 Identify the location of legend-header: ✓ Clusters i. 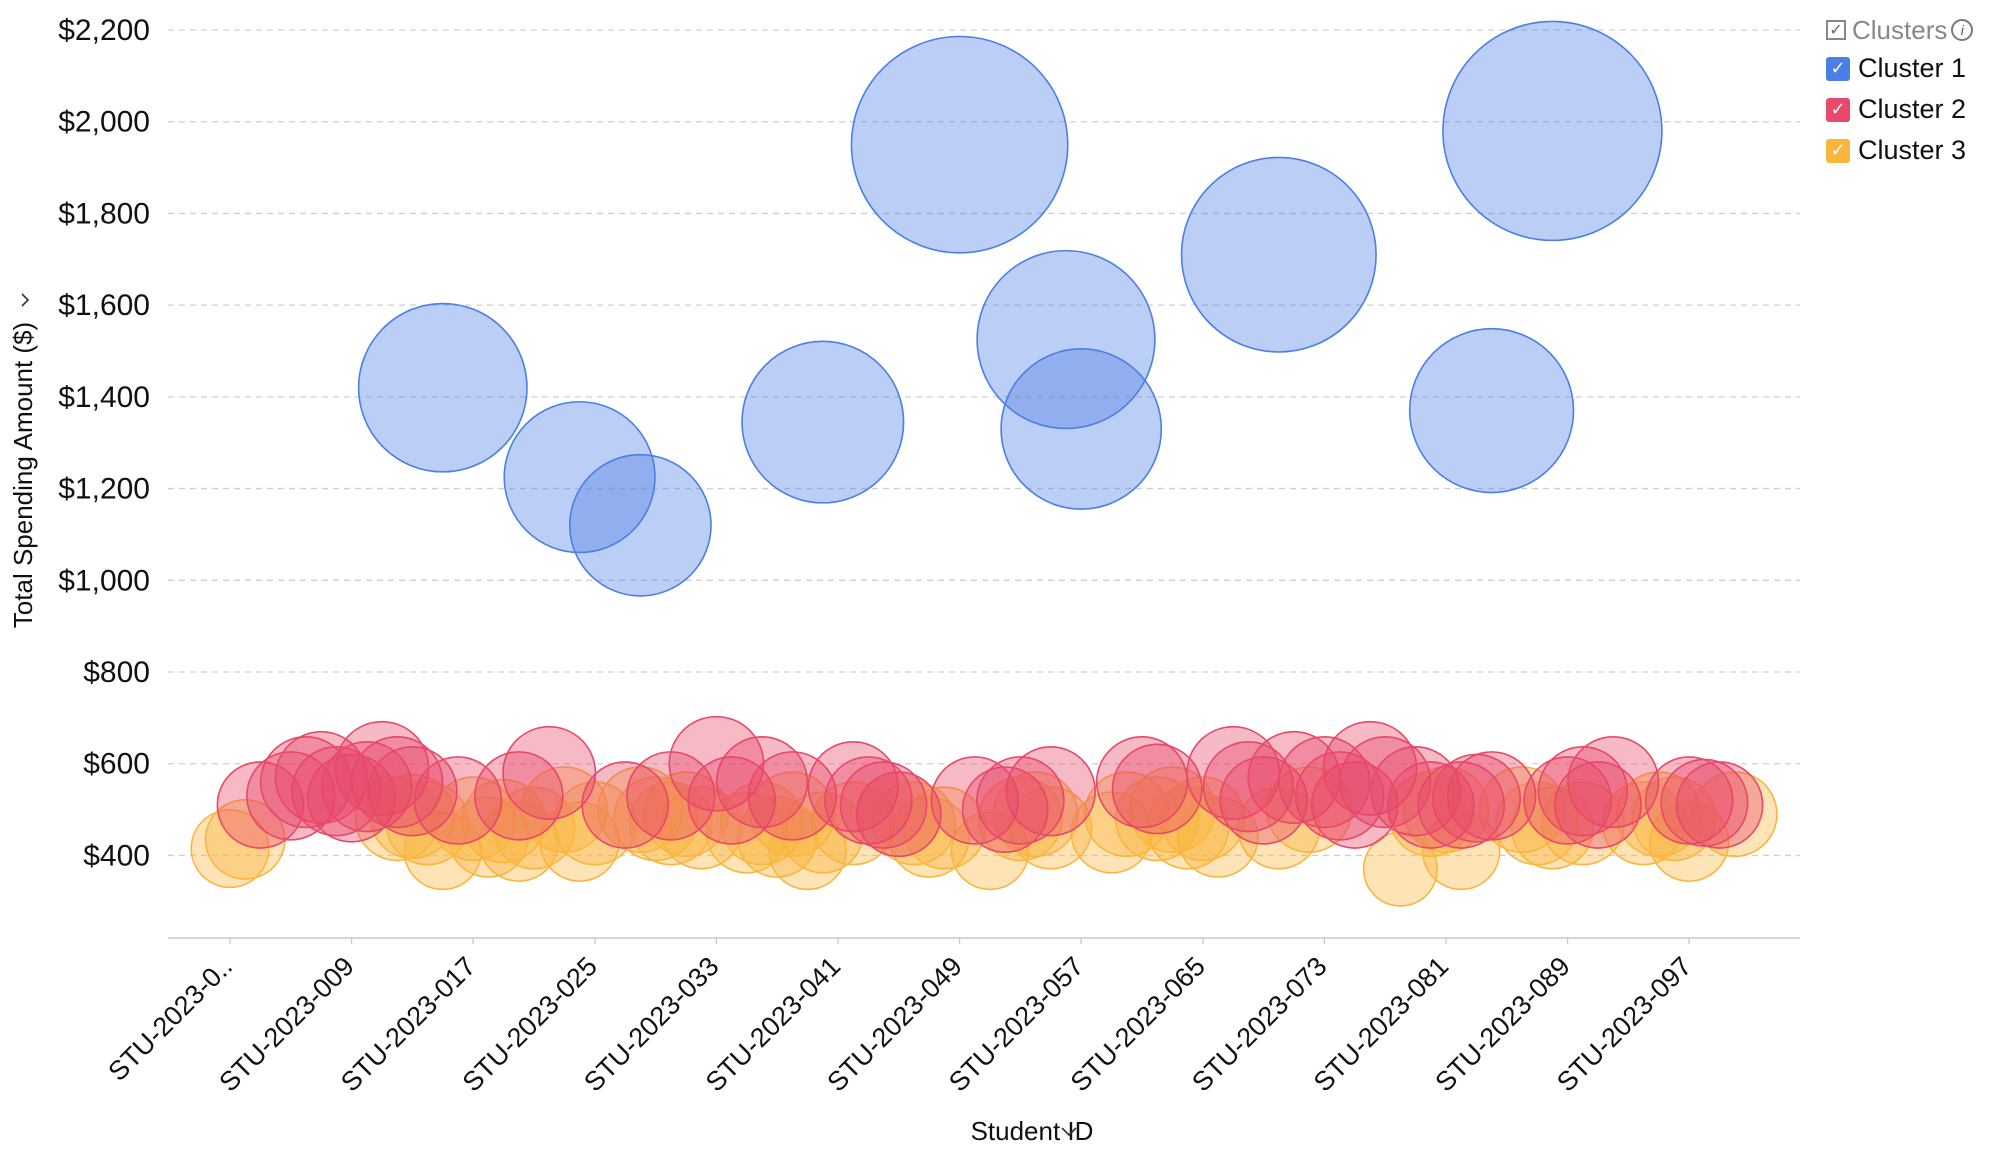
(1909, 30).